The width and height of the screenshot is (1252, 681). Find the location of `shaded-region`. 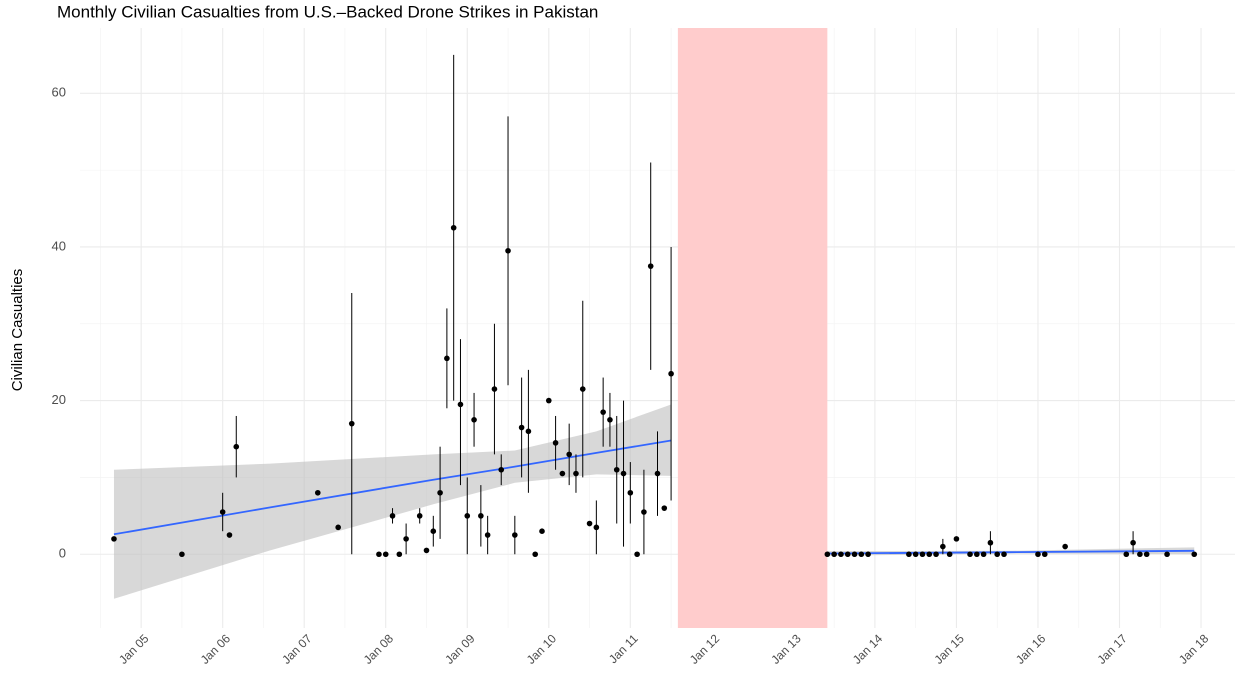

shaded-region is located at coordinates (752, 328).